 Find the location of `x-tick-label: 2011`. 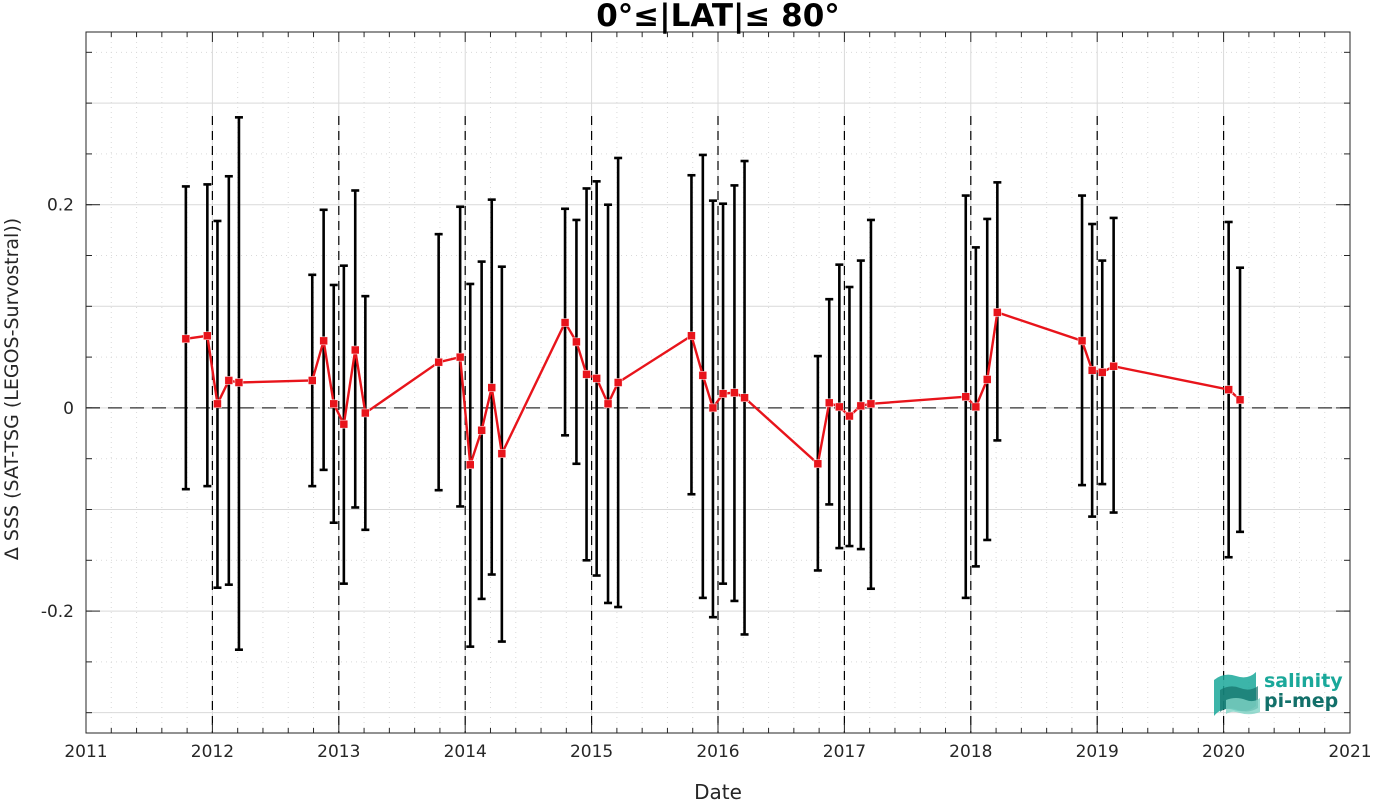

x-tick-label: 2011 is located at coordinates (85, 752).